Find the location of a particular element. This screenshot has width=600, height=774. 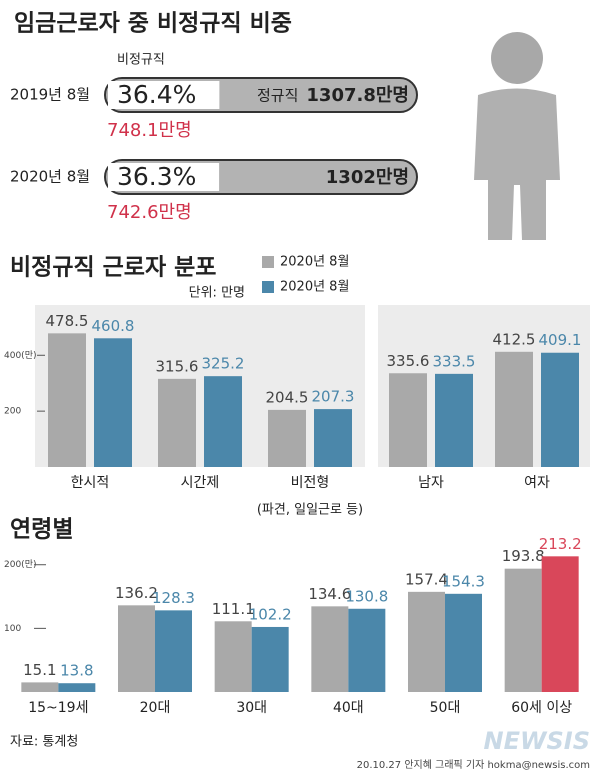

y-tick-label: 400(만) is located at coordinates (20, 355).